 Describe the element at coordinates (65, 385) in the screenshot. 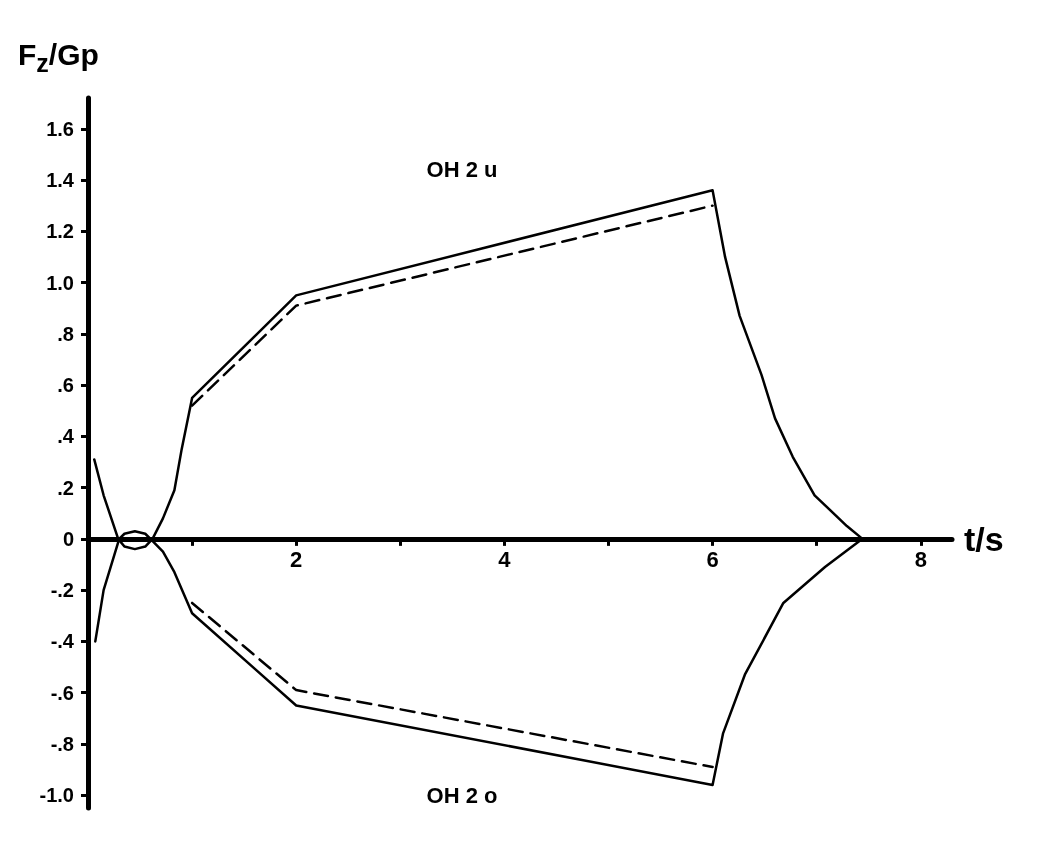

I see `y-tick-label: .6` at that location.